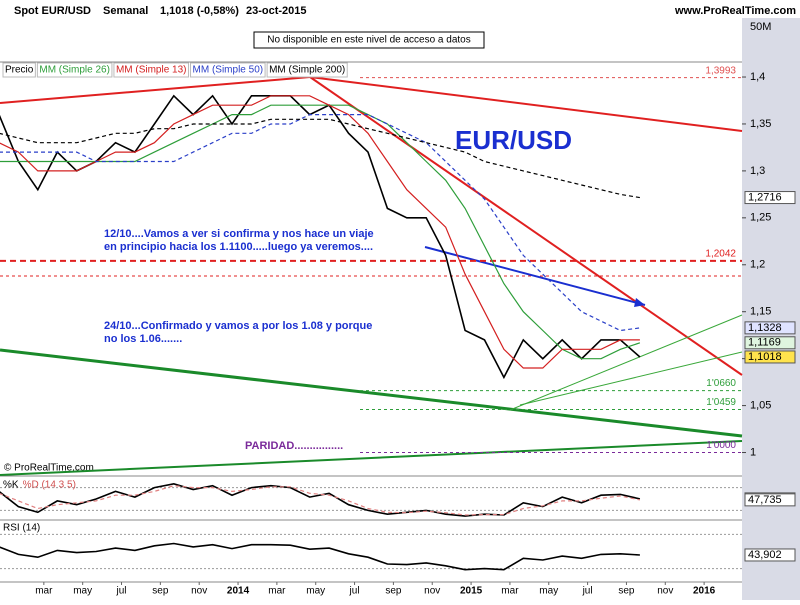  I want to click on legend-entry: MM (Simple 13), so click(151, 70).